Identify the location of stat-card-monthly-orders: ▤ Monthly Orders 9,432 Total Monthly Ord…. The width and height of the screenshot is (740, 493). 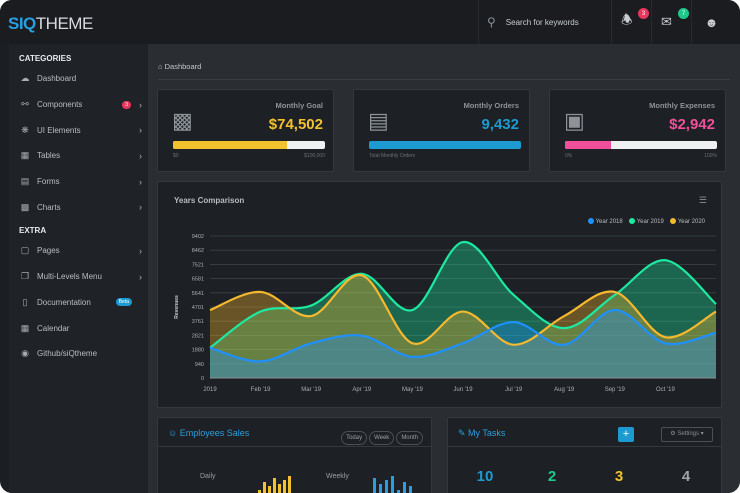
(441, 130).